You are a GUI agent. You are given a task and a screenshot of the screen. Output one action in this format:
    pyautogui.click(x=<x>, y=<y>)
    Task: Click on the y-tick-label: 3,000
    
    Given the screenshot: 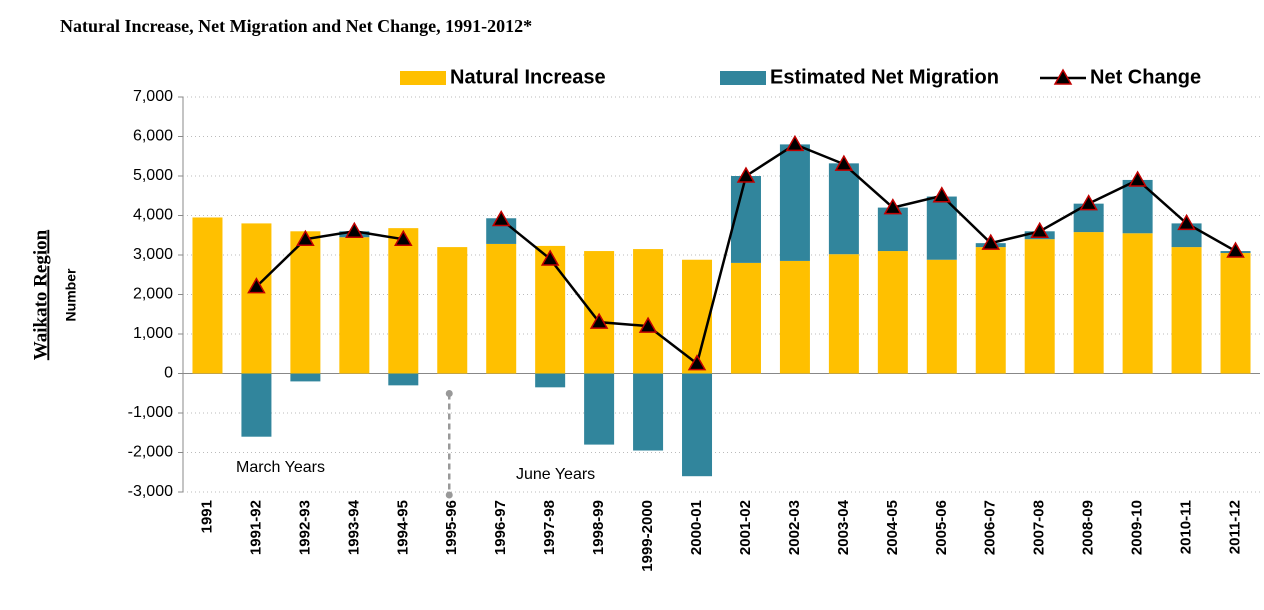 What is the action you would take?
    pyautogui.click(x=153, y=254)
    